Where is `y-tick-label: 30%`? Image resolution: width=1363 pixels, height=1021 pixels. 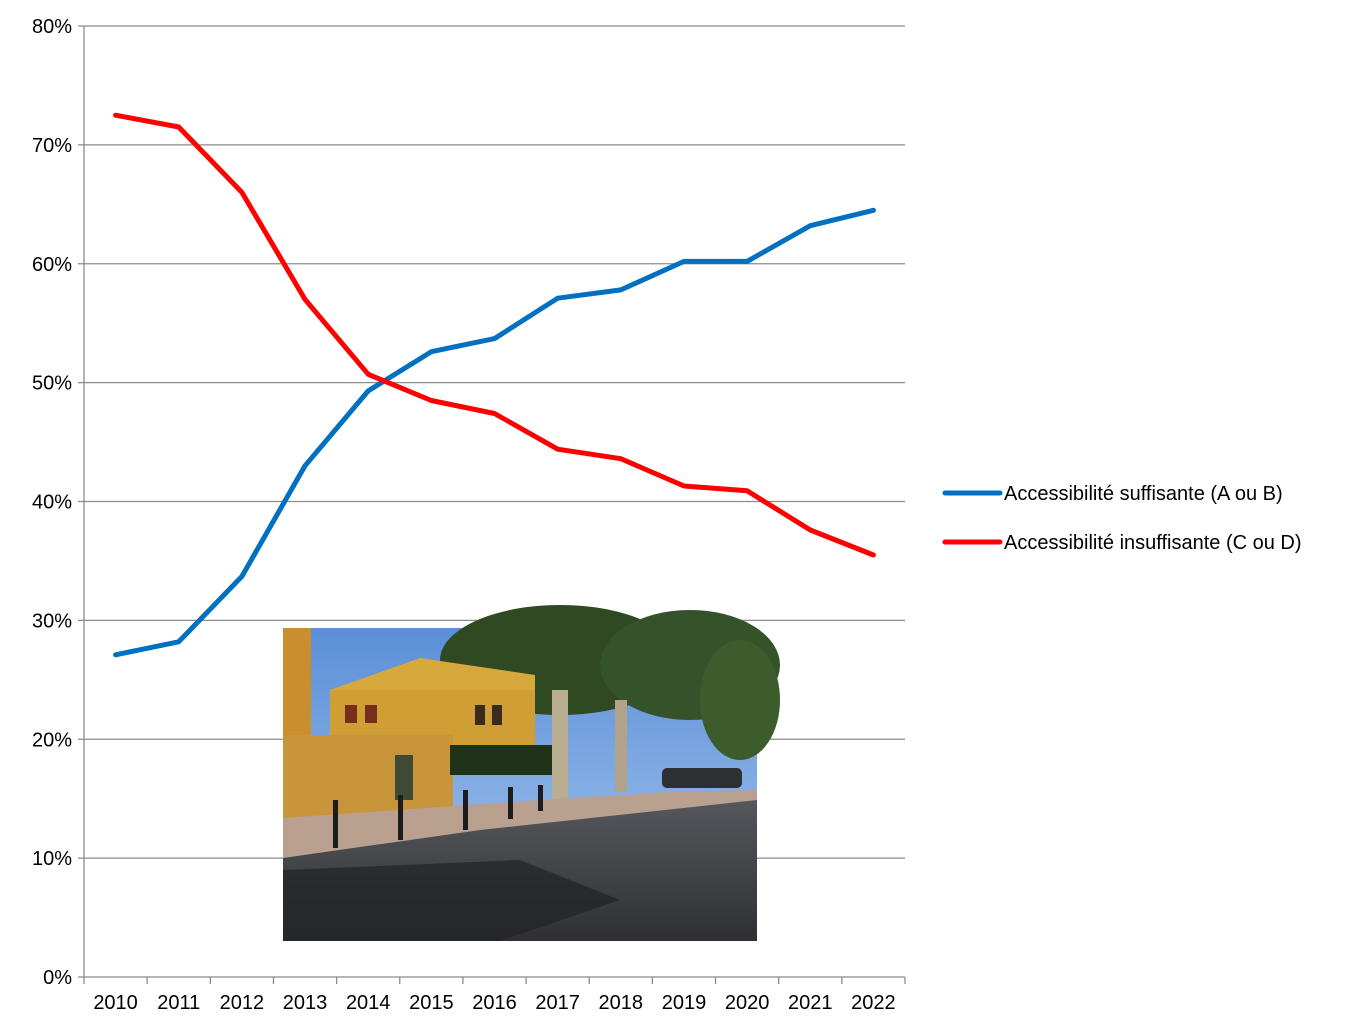
y-tick-label: 30% is located at coordinates (52, 621).